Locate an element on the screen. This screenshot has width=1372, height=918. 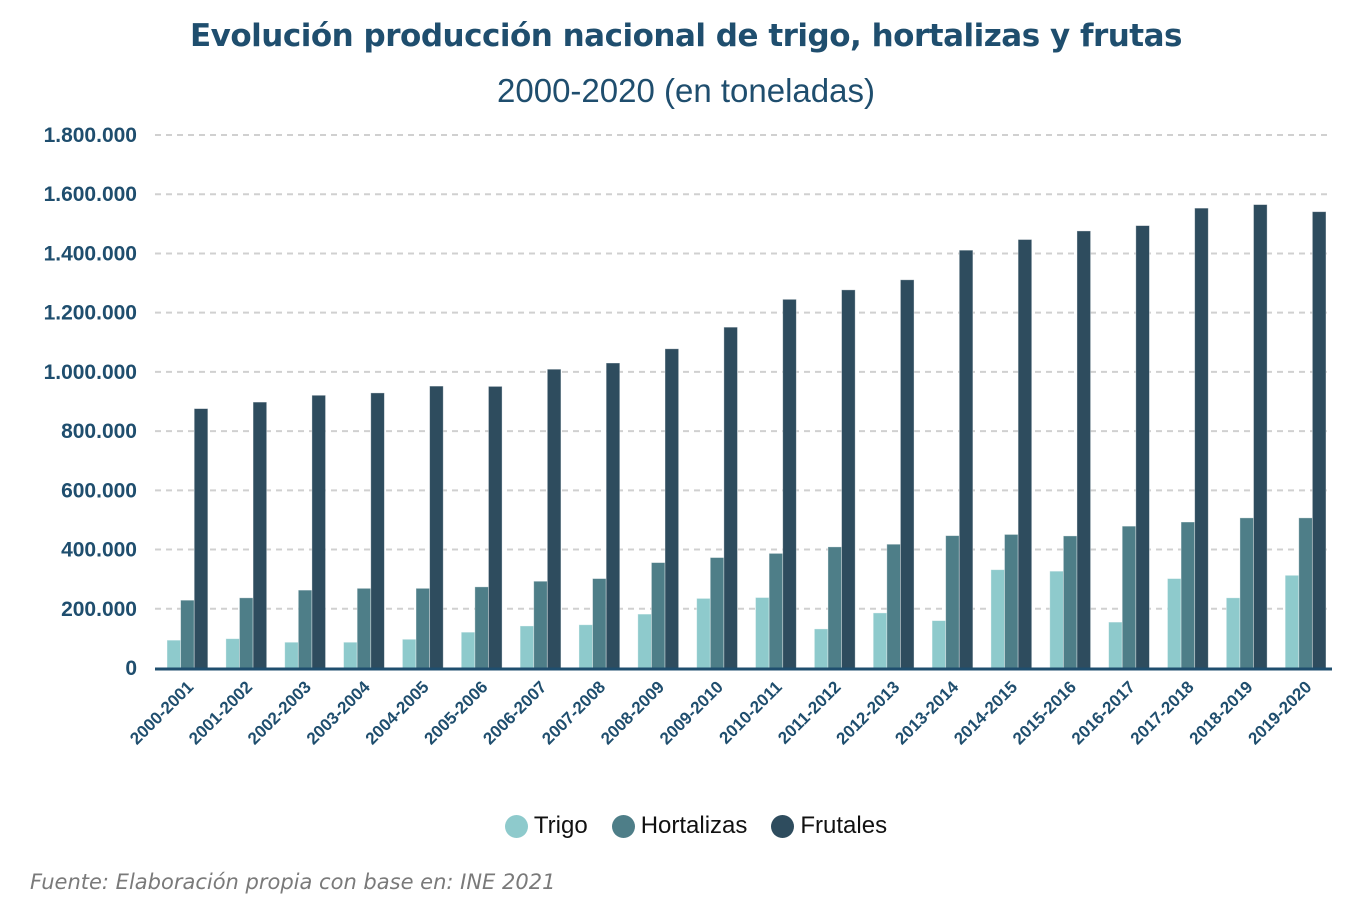
legend-item-trigo: Trigo is located at coordinates (546, 826).